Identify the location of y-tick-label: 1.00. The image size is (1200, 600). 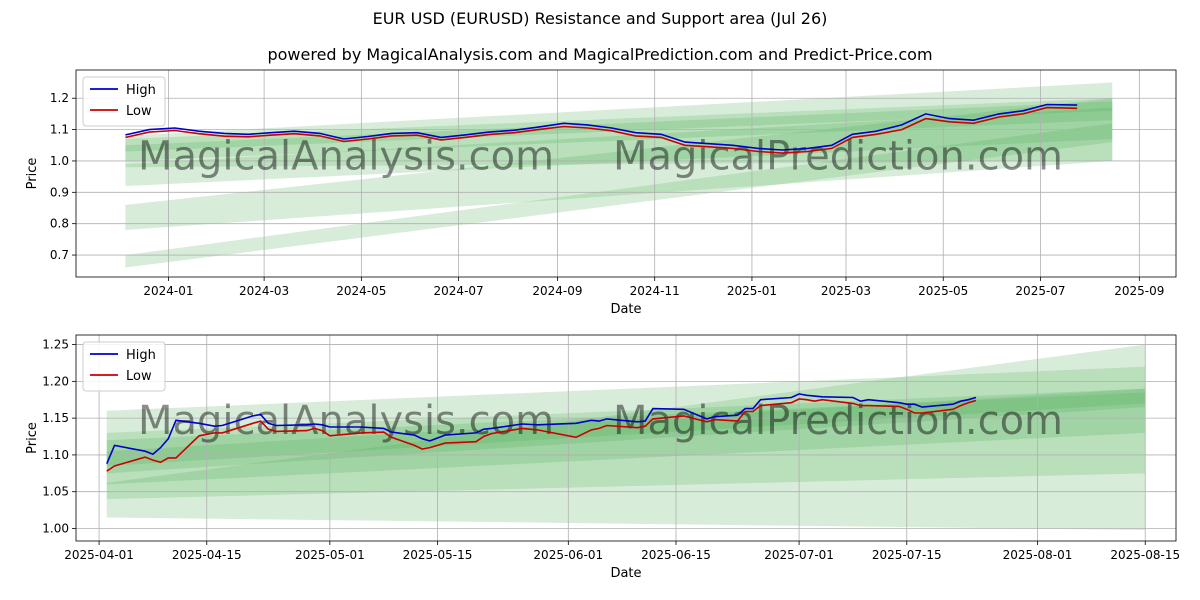
(55, 528).